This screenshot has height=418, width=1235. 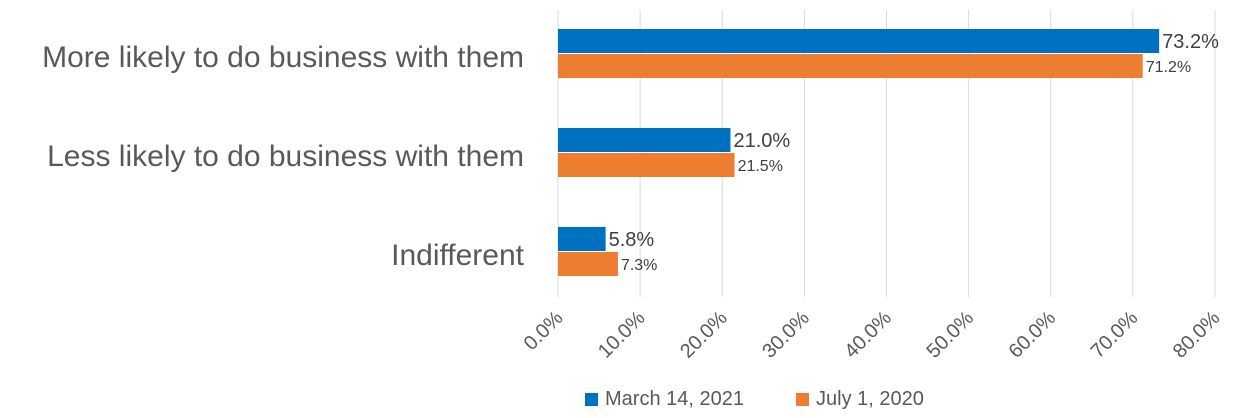 What do you see at coordinates (674, 399) in the screenshot?
I see `legend-label-0: March 14, 2021` at bounding box center [674, 399].